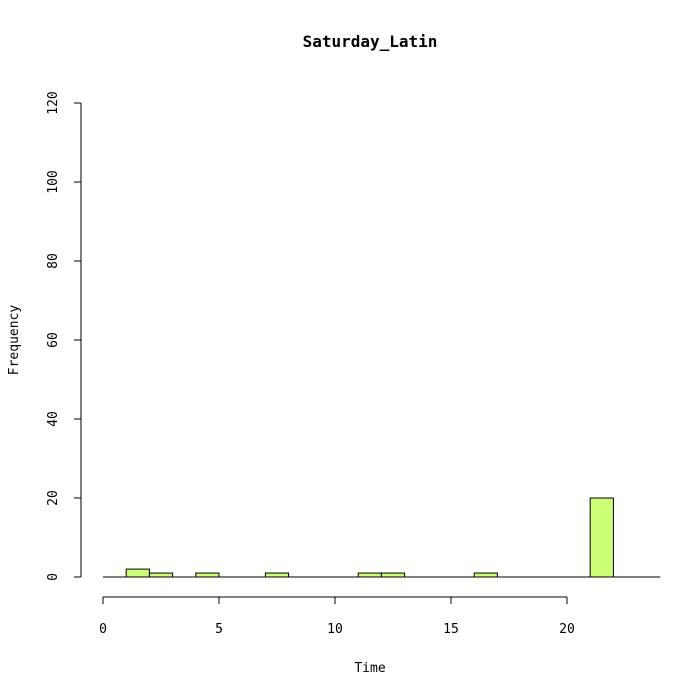  What do you see at coordinates (53, 102) in the screenshot?
I see `y-tick-label-120: 120` at bounding box center [53, 102].